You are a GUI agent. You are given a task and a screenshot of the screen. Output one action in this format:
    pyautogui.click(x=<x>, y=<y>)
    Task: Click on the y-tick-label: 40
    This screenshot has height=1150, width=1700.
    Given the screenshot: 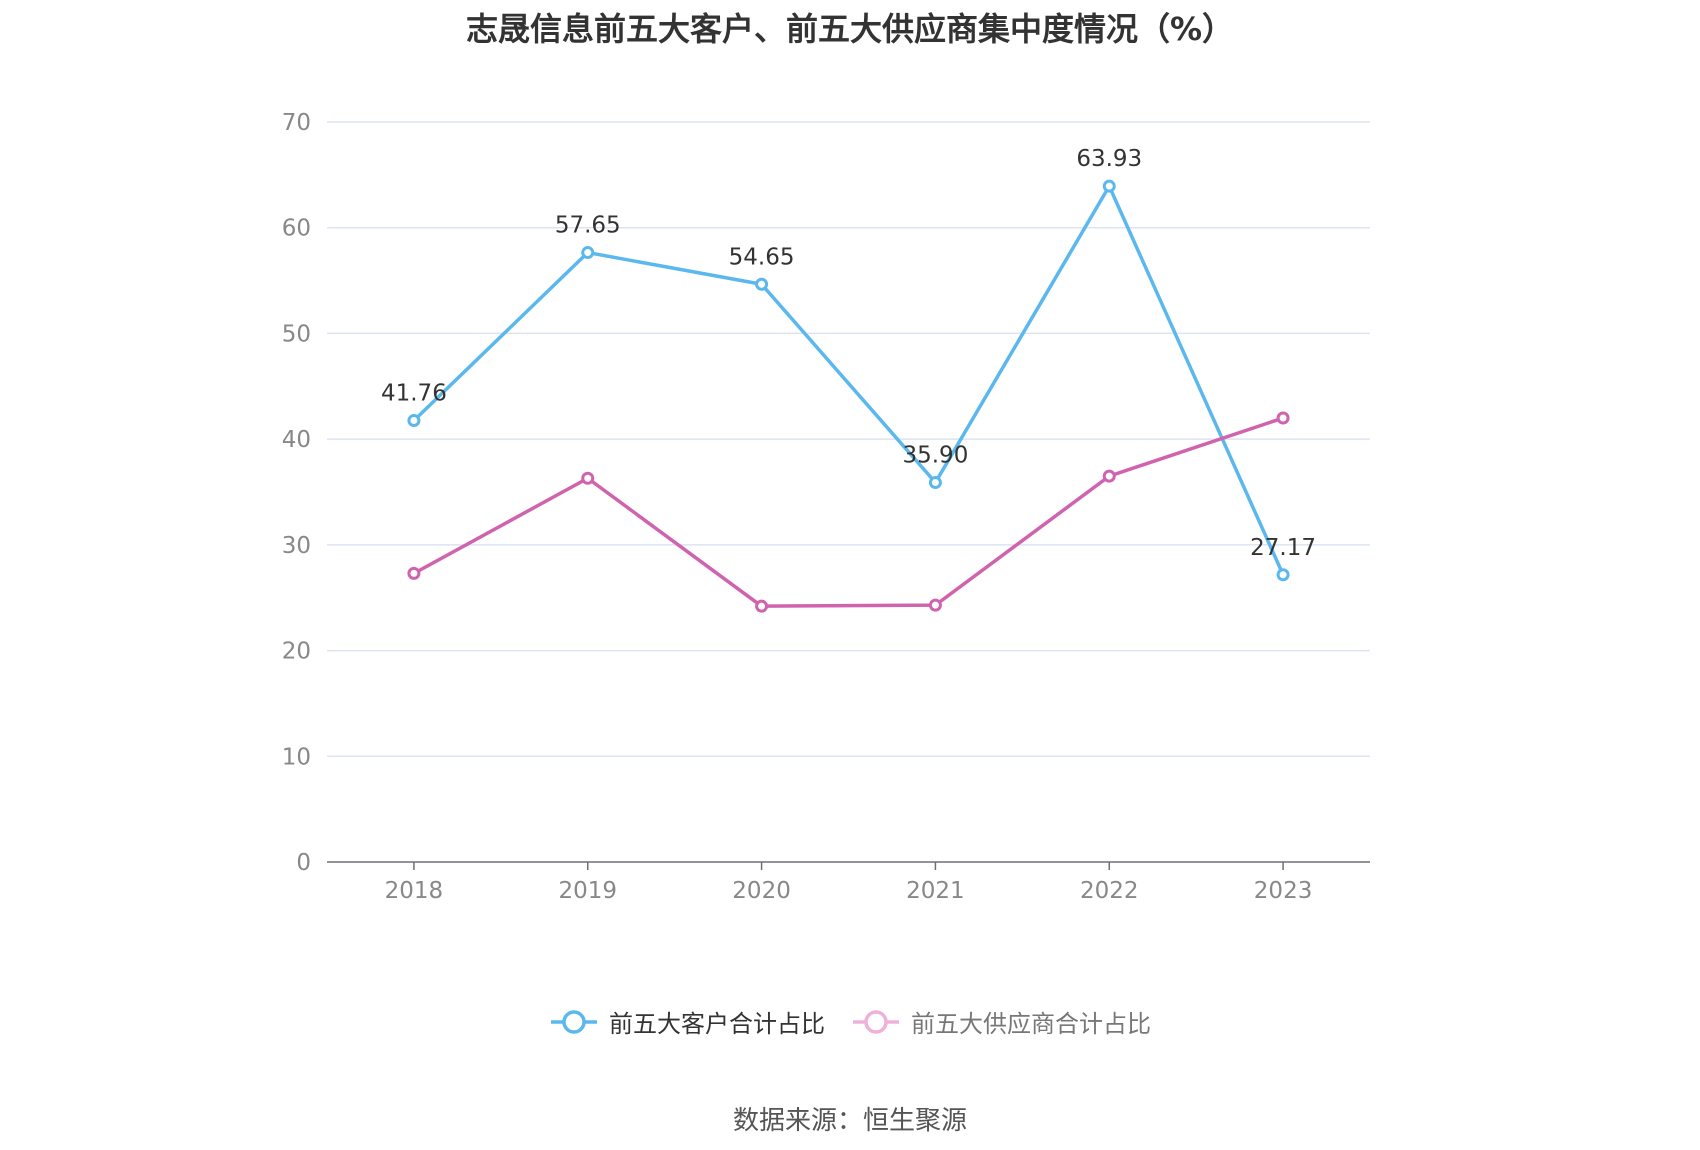 What is the action you would take?
    pyautogui.click(x=296, y=440)
    